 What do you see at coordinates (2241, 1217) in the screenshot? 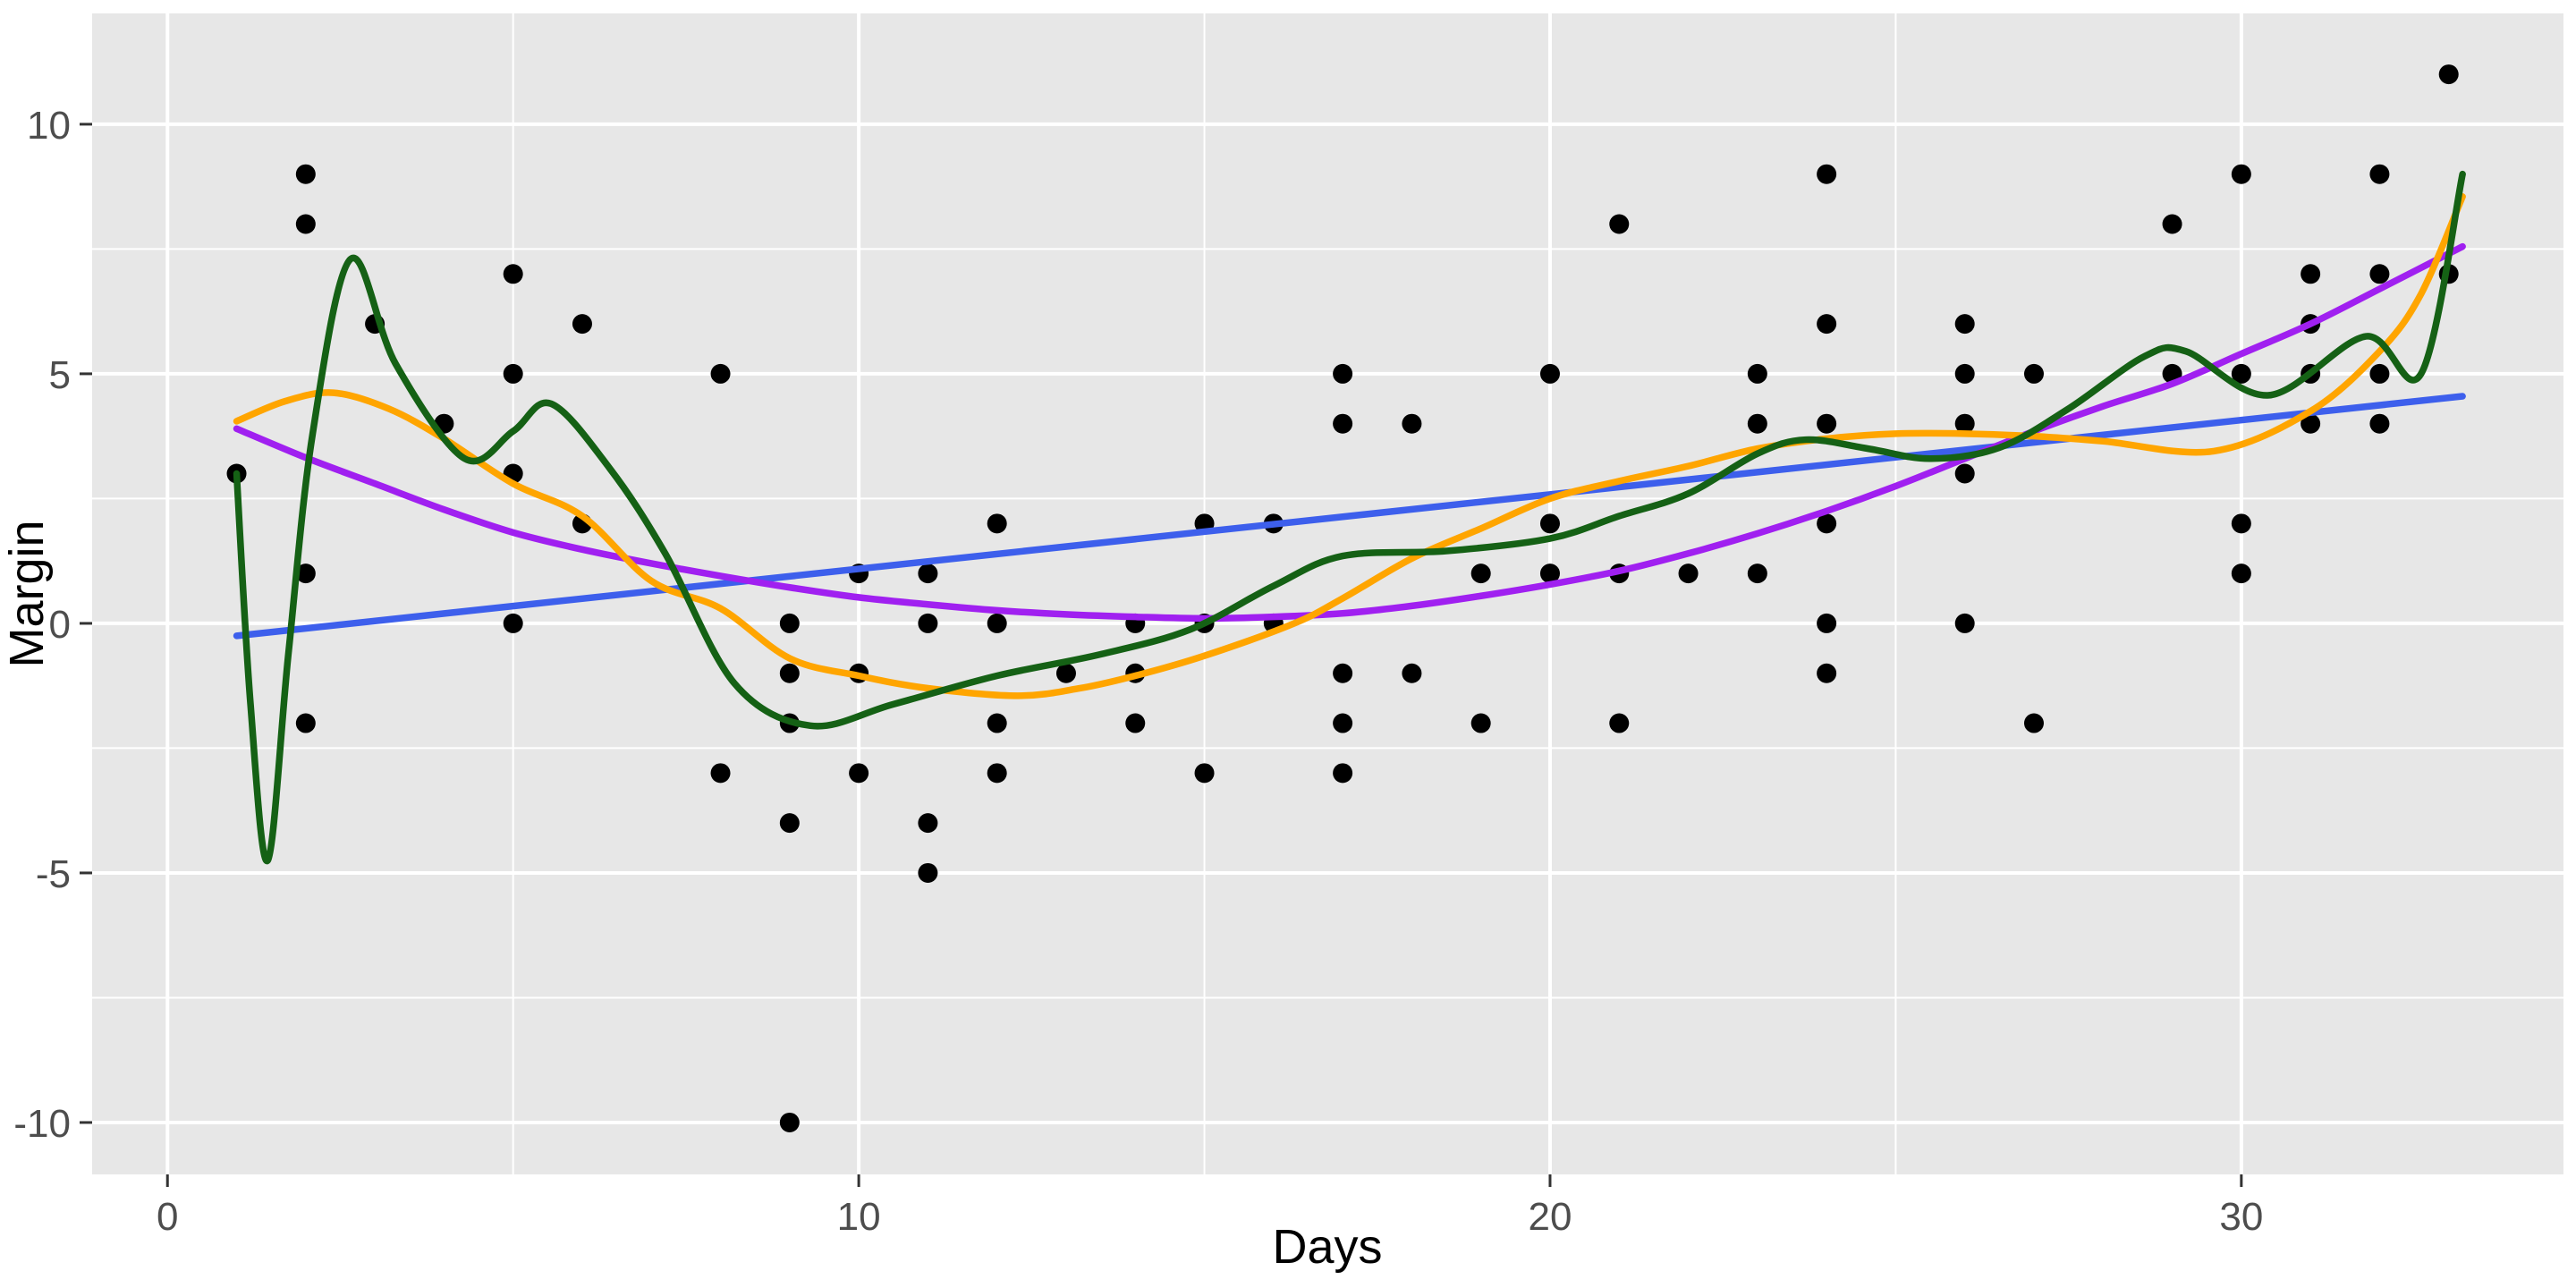
I see `x-tick-label: 30` at bounding box center [2241, 1217].